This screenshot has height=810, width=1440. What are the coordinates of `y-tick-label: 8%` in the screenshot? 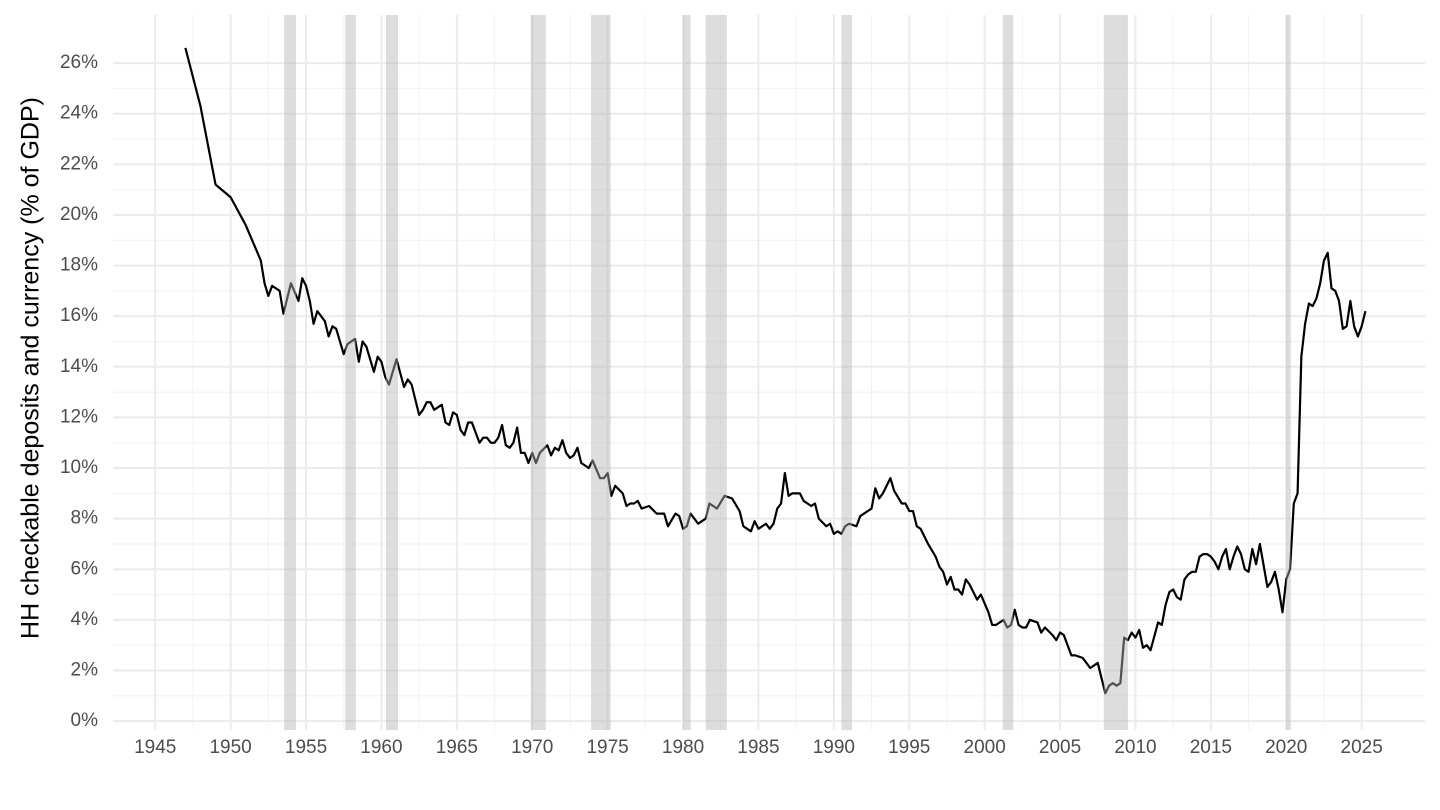 It's located at (85, 518).